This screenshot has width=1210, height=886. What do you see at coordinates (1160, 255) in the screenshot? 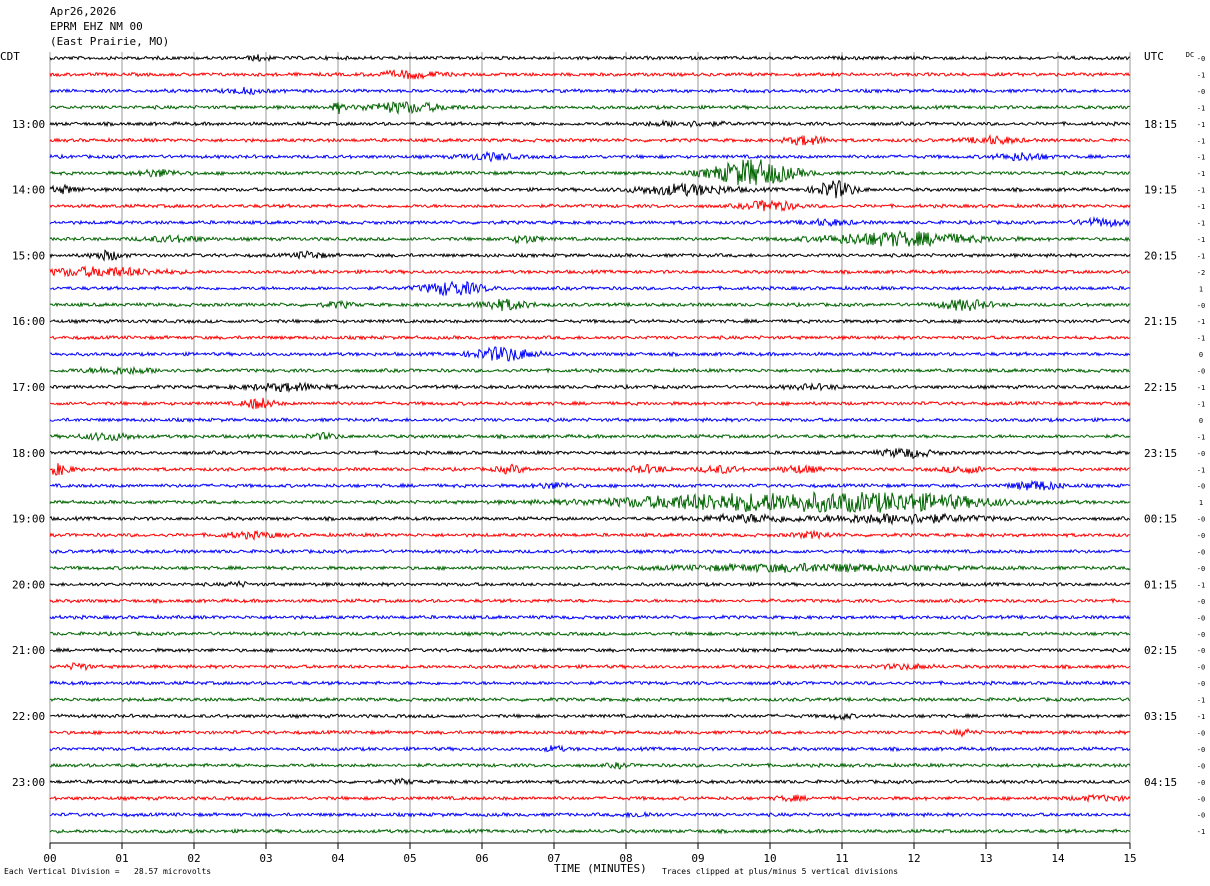
I see `right-hour-label: 20:15` at bounding box center [1160, 255].